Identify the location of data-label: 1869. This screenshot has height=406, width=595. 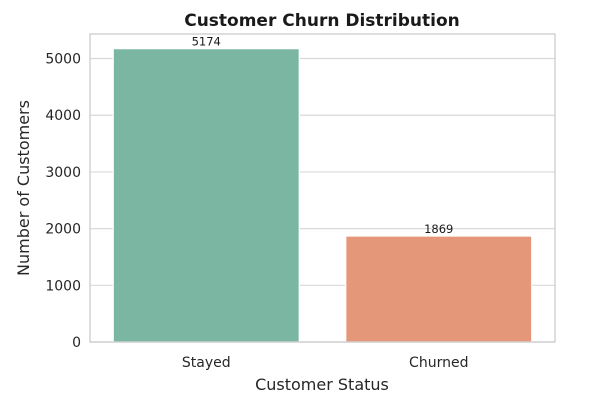
(438, 229).